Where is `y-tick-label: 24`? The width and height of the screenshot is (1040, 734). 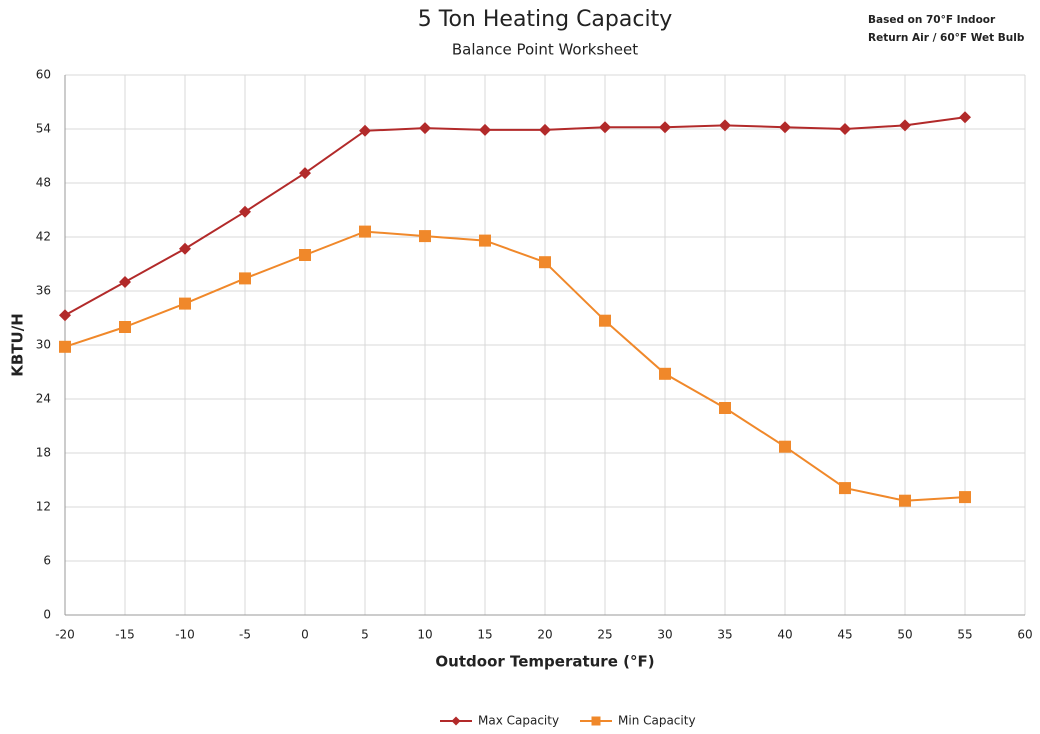
y-tick-label: 24 is located at coordinates (43, 399).